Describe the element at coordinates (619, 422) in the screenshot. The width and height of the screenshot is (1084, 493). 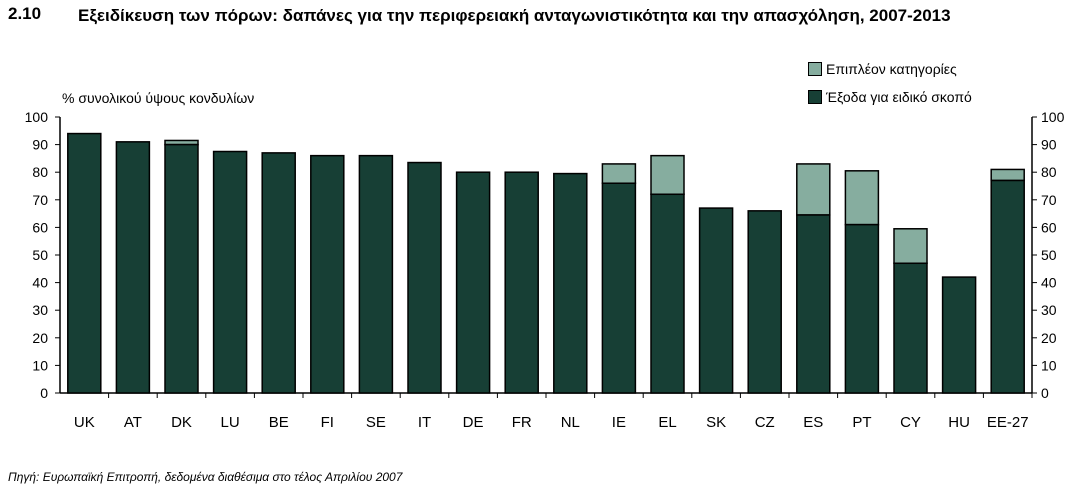
I see `x-tick-label: IE` at that location.